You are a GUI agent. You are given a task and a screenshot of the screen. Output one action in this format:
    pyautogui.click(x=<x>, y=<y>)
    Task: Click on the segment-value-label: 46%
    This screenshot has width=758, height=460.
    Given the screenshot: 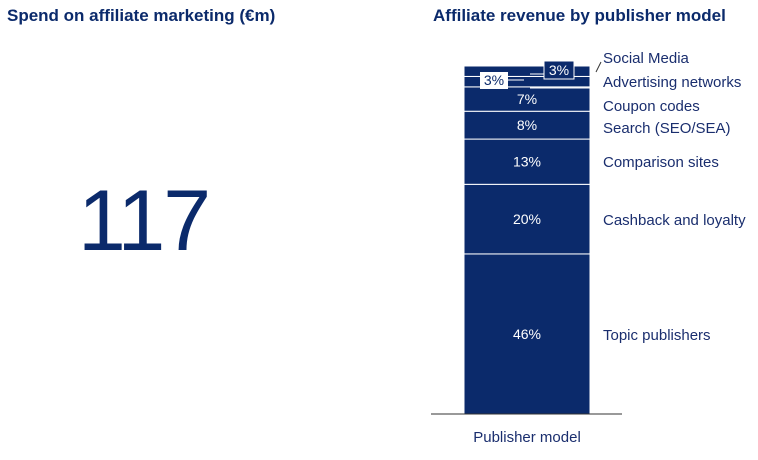 What is the action you would take?
    pyautogui.click(x=527, y=334)
    